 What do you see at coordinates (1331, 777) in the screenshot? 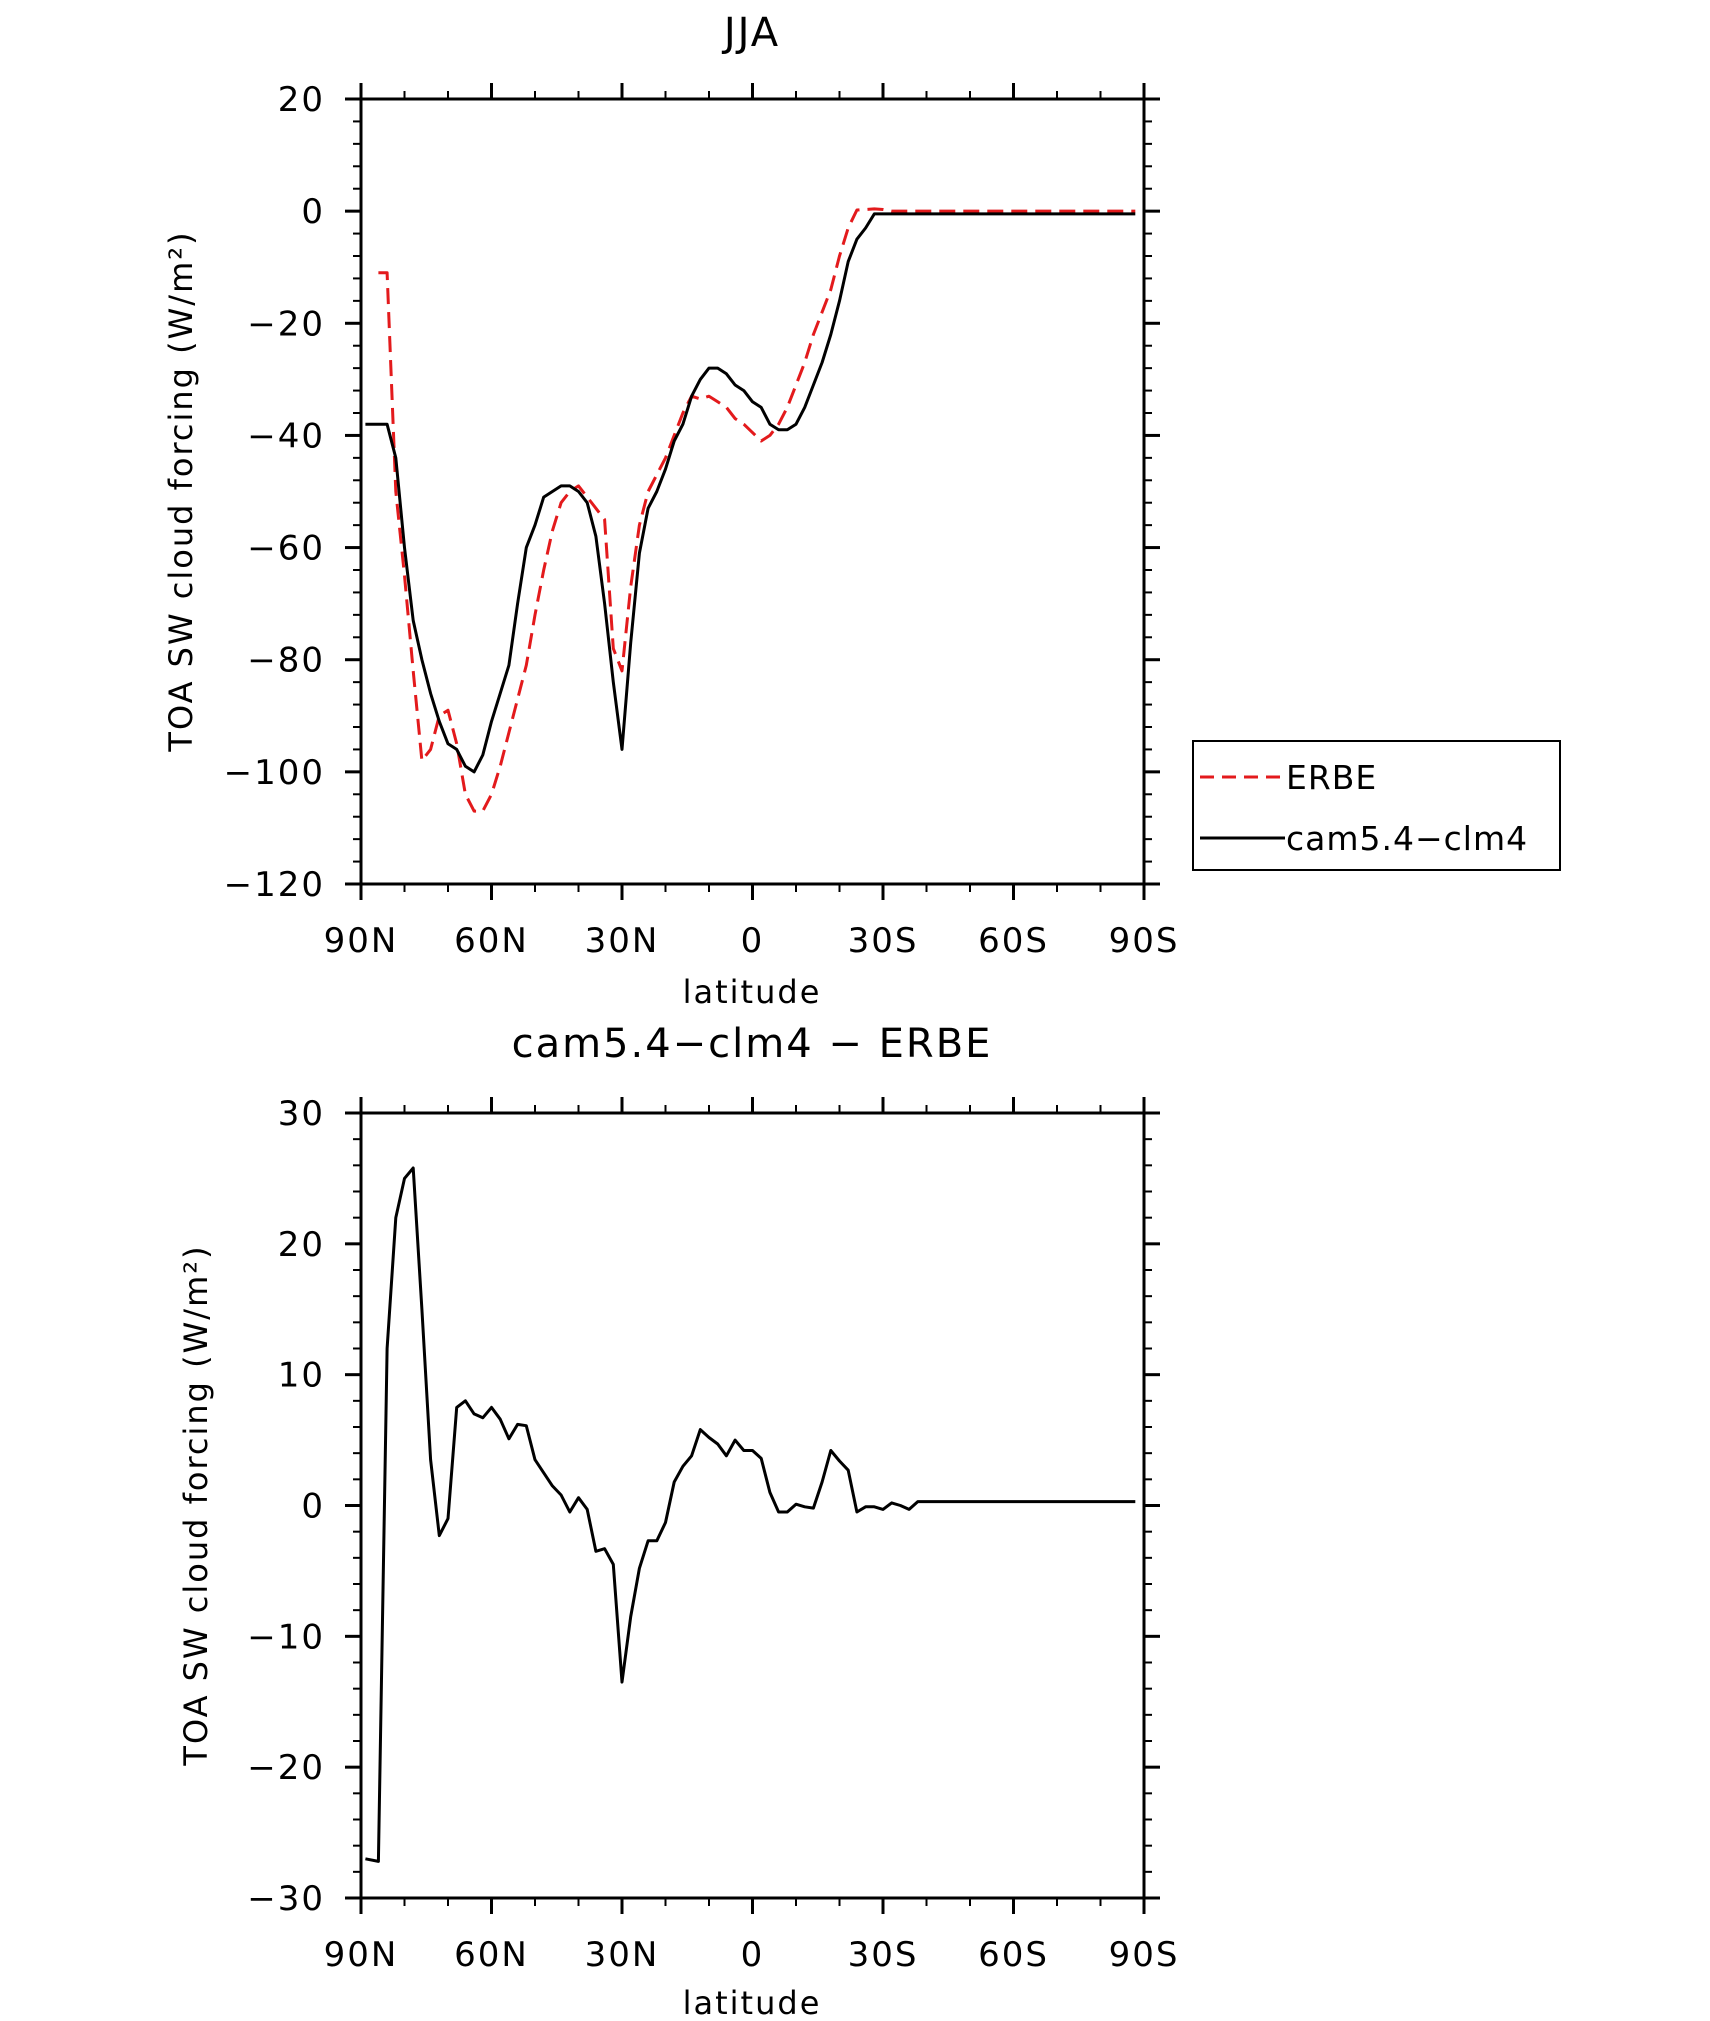
I see `legend-label-erbe: ERBE` at bounding box center [1331, 777].